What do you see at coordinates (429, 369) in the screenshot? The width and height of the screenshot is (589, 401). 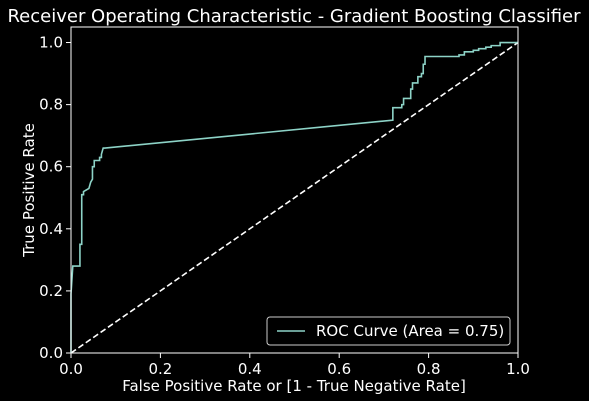 I see `x-tick-label: 0.8` at bounding box center [429, 369].